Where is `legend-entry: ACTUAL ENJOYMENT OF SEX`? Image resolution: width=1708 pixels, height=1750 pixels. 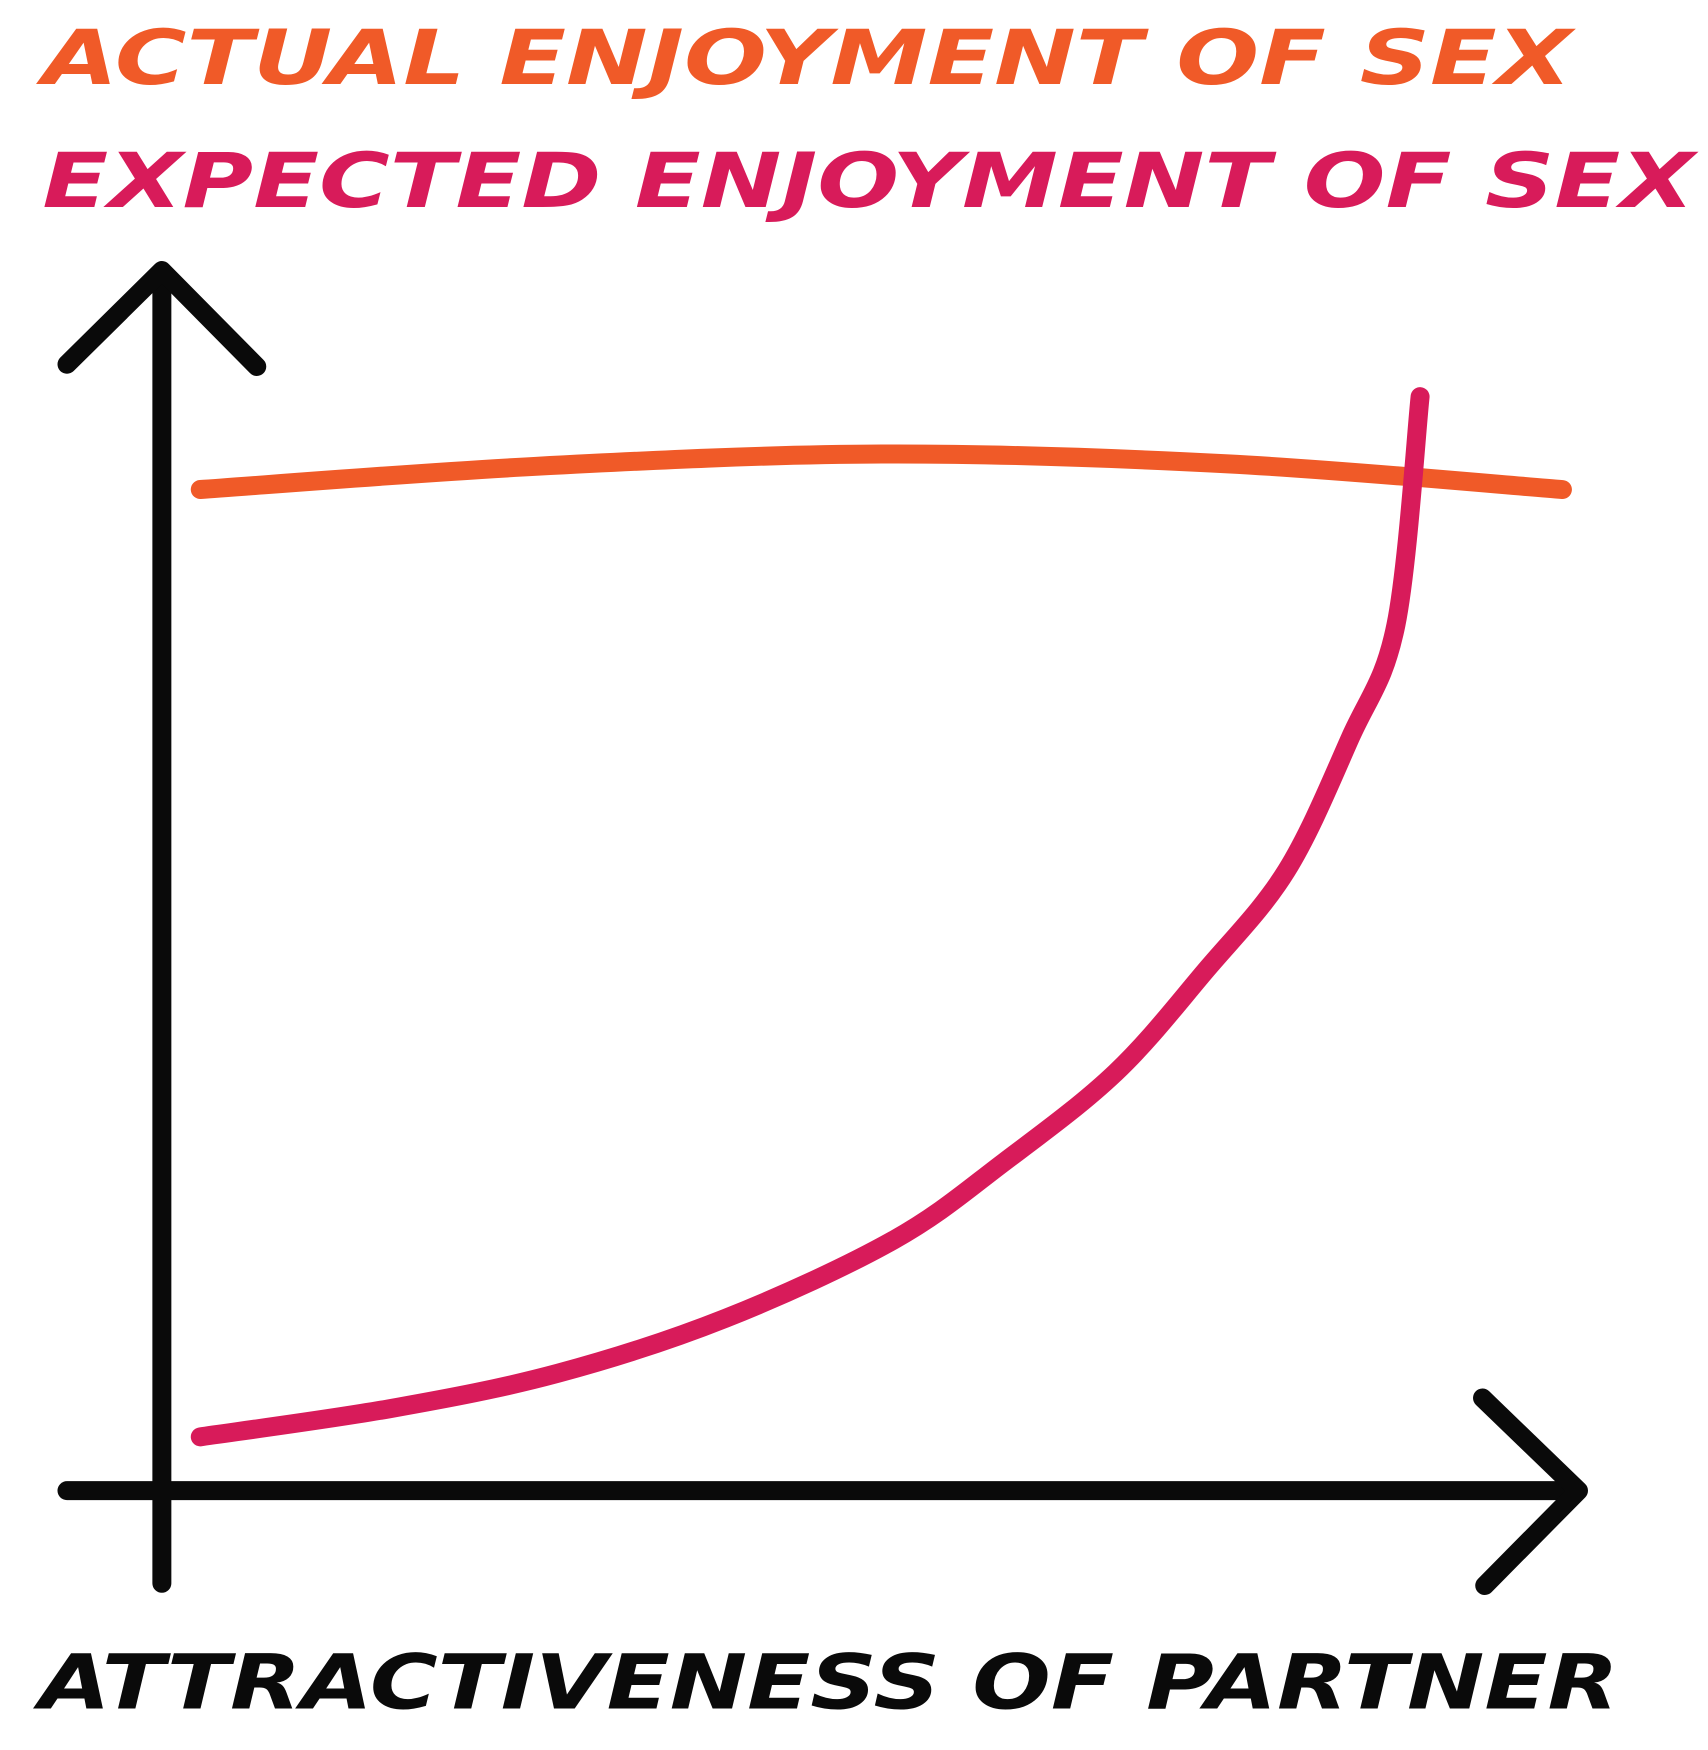 legend-entry: ACTUAL ENJOYMENT OF SEX is located at coordinates (806, 58).